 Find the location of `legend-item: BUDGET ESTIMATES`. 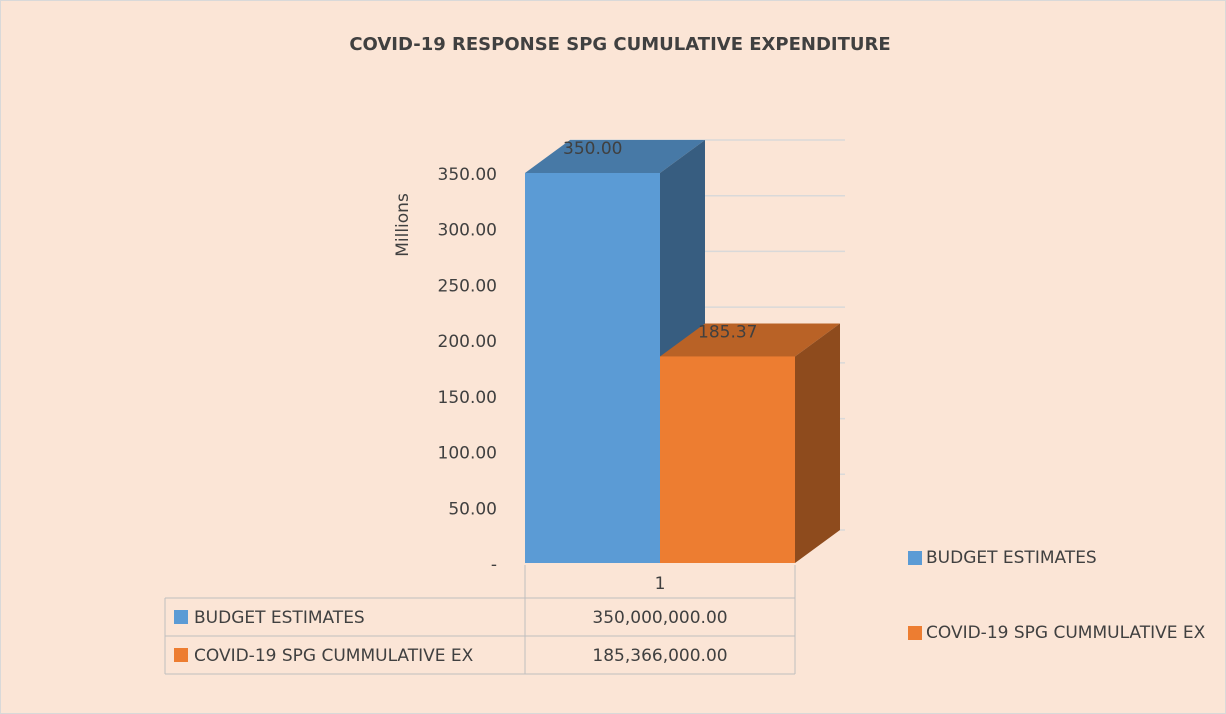

legend-item: BUDGET ESTIMATES is located at coordinates (1011, 558).